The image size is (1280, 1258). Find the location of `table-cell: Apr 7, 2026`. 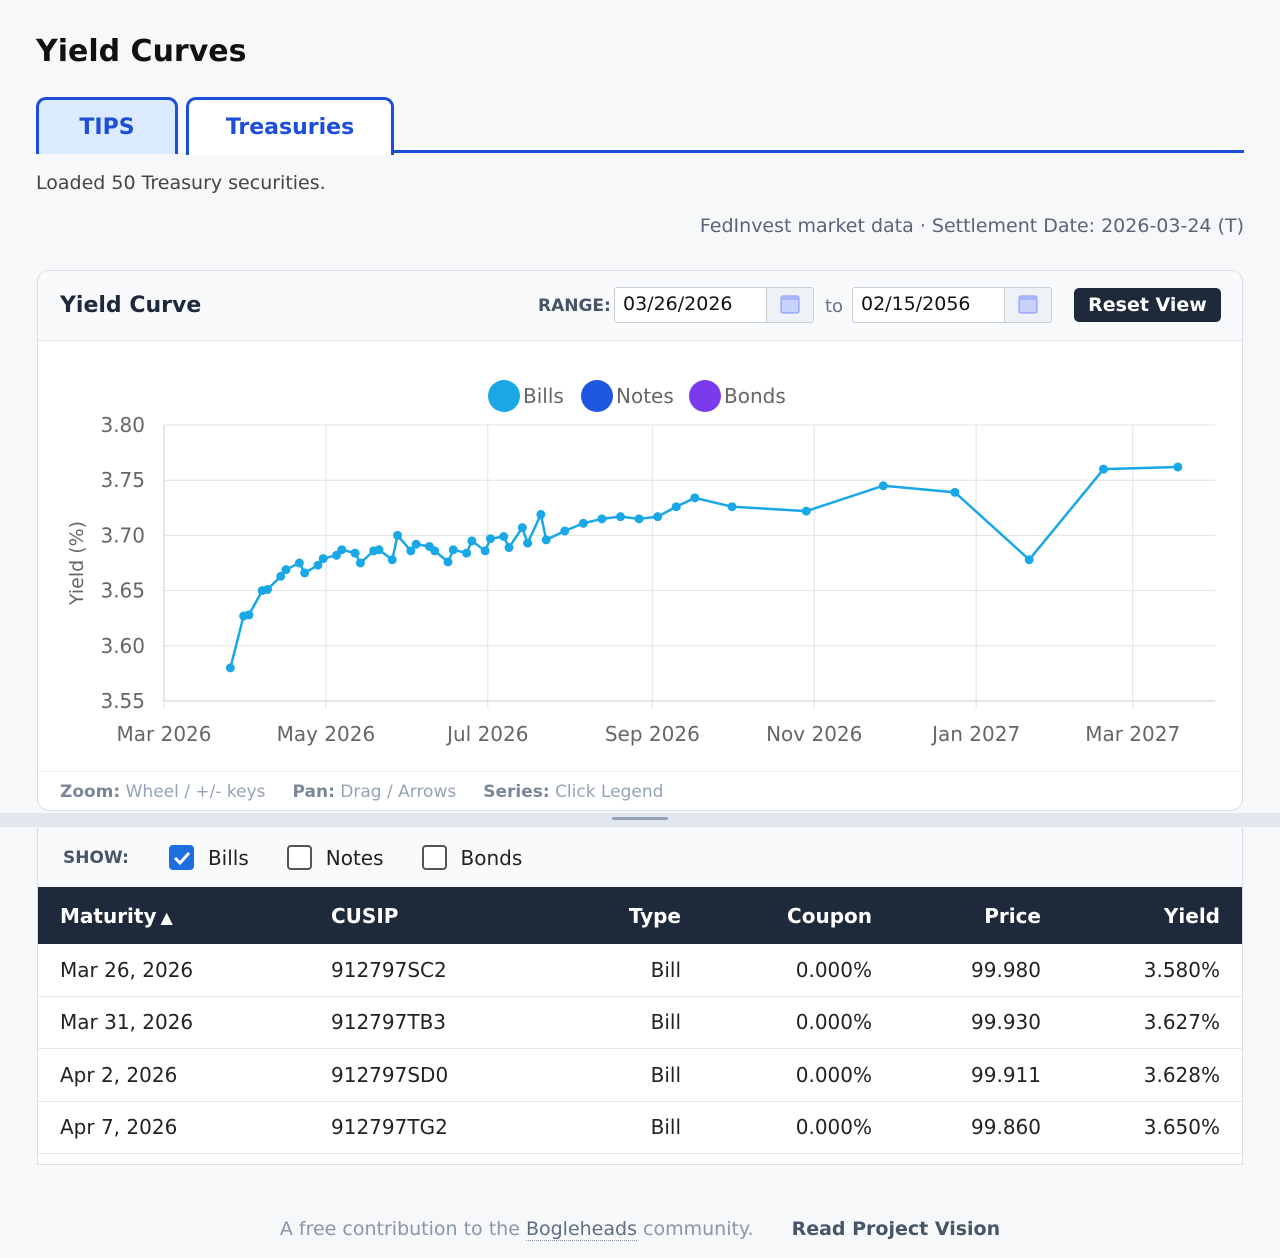

table-cell: Apr 7, 2026 is located at coordinates (119, 1127).